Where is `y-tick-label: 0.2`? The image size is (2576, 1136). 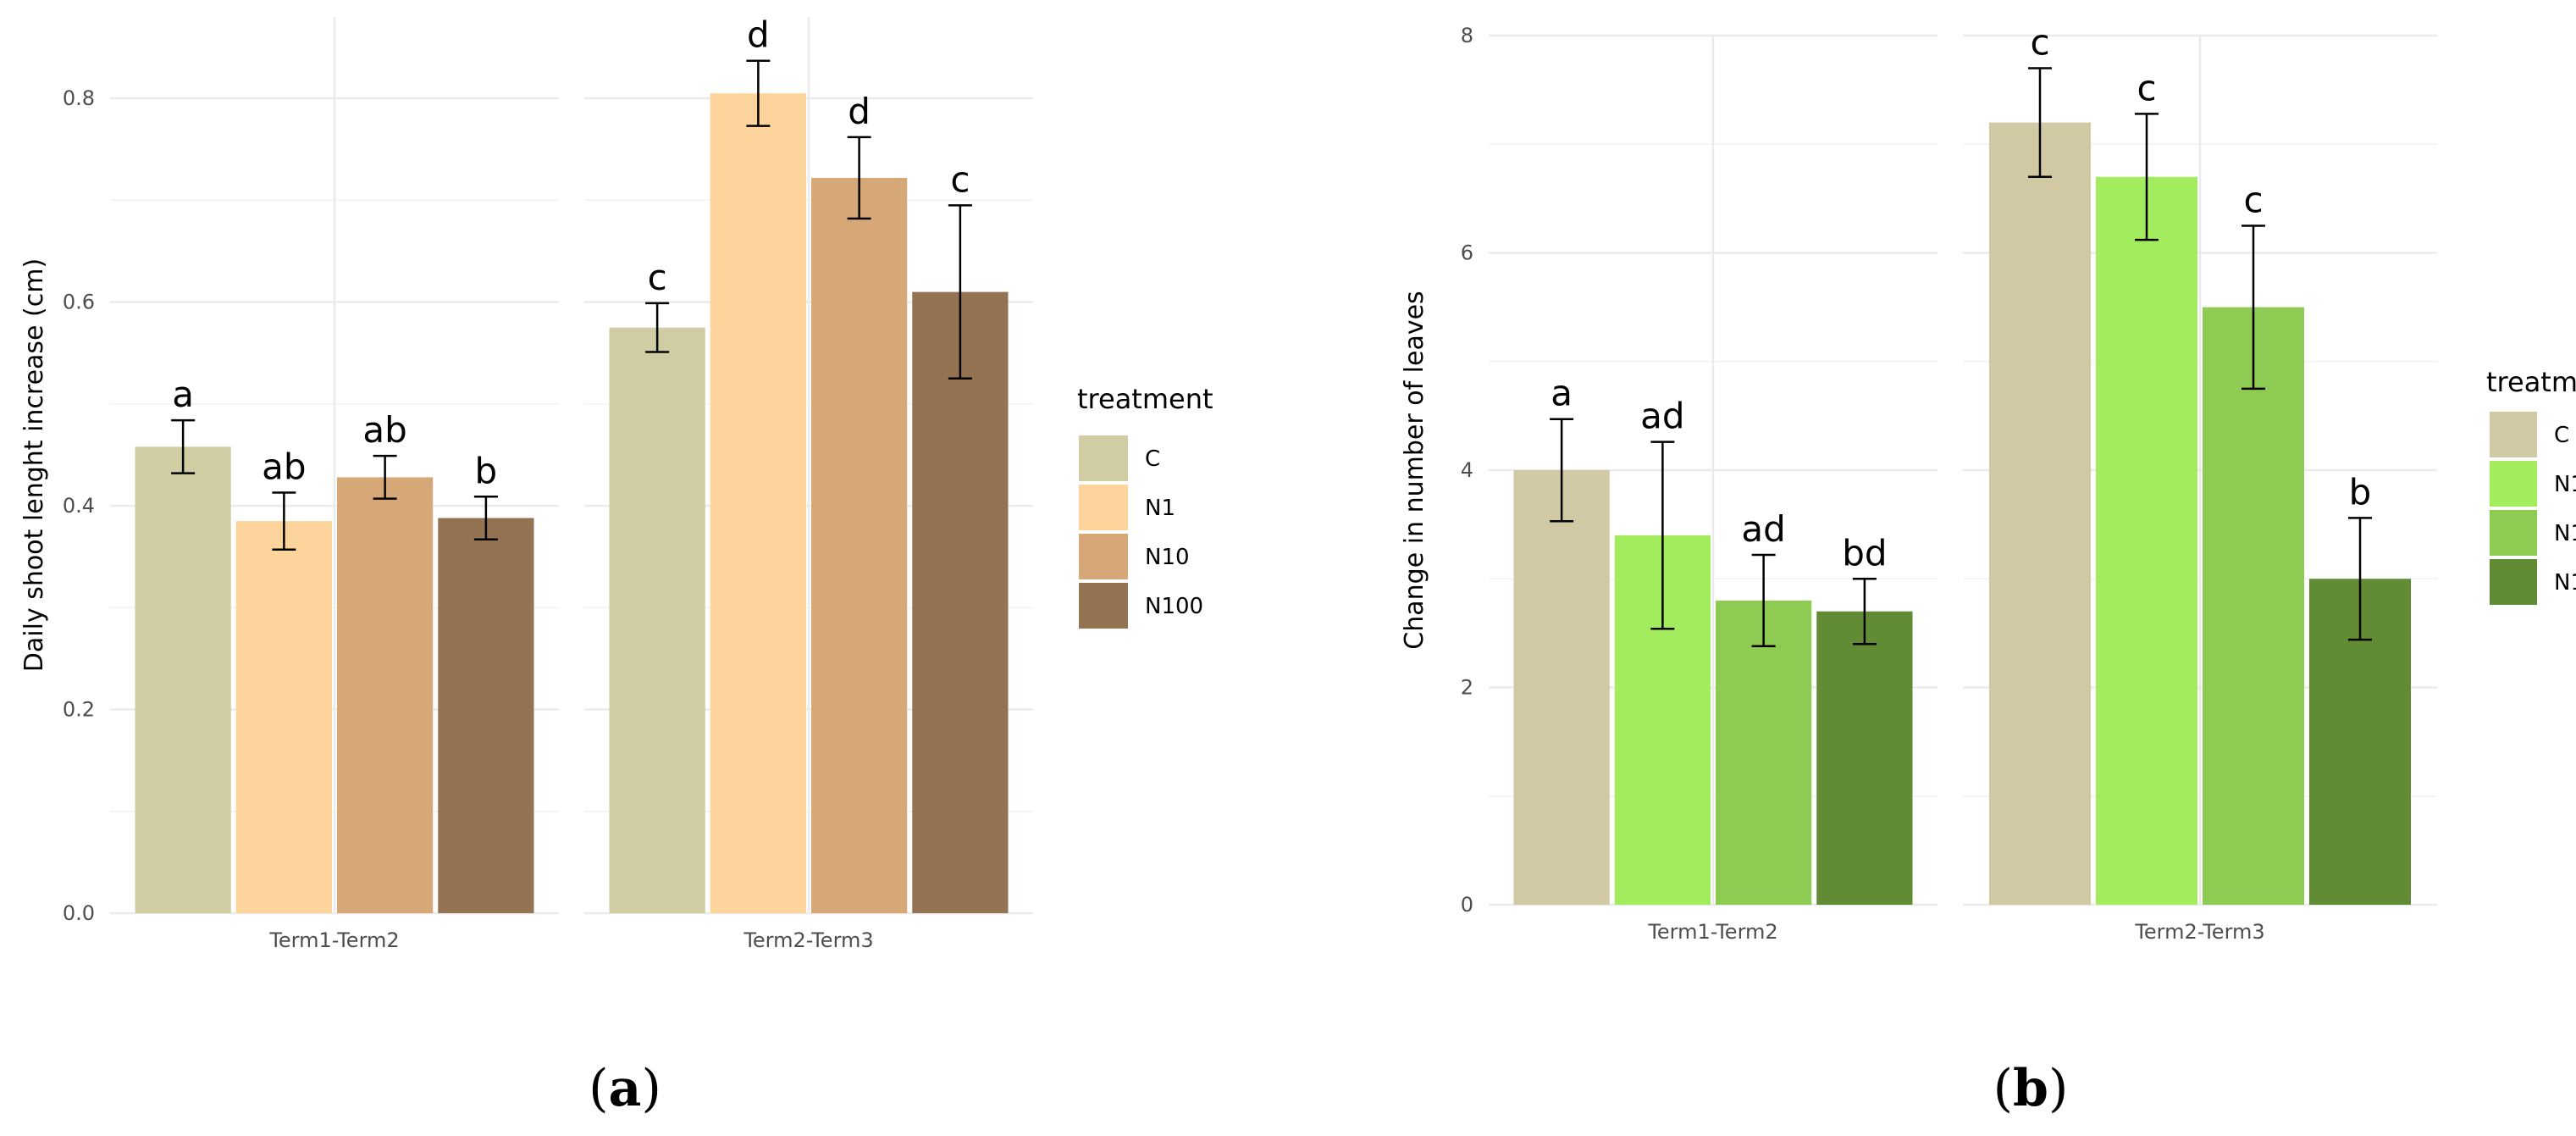 y-tick-label: 0.2 is located at coordinates (79, 710).